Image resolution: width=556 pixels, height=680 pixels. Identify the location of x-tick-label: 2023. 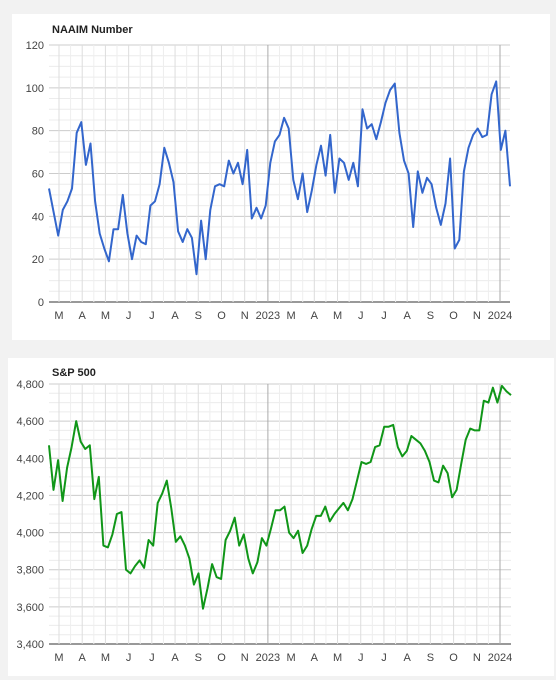
(268, 316).